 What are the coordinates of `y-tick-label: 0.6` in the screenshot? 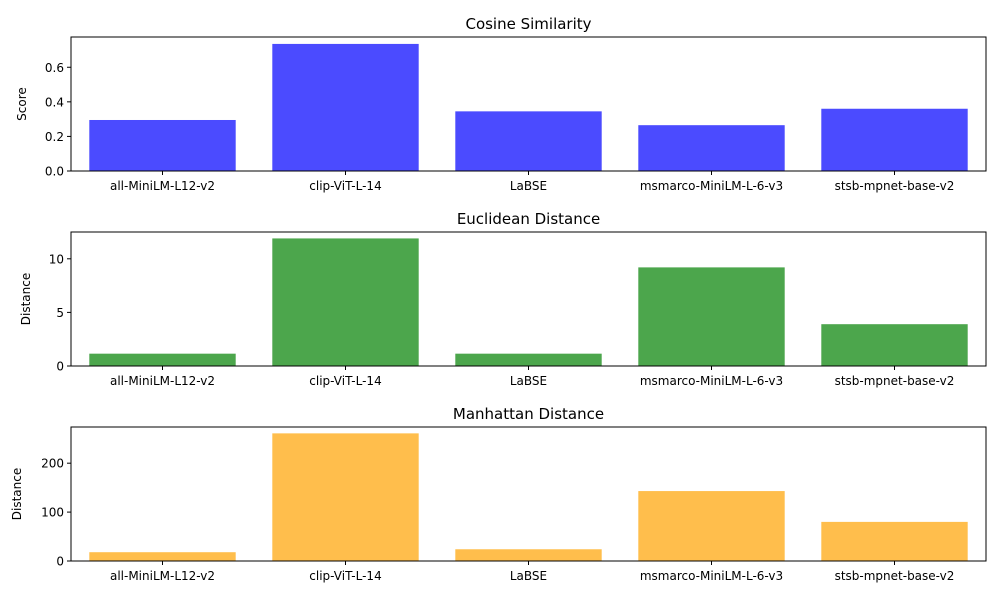 It's located at (54, 68).